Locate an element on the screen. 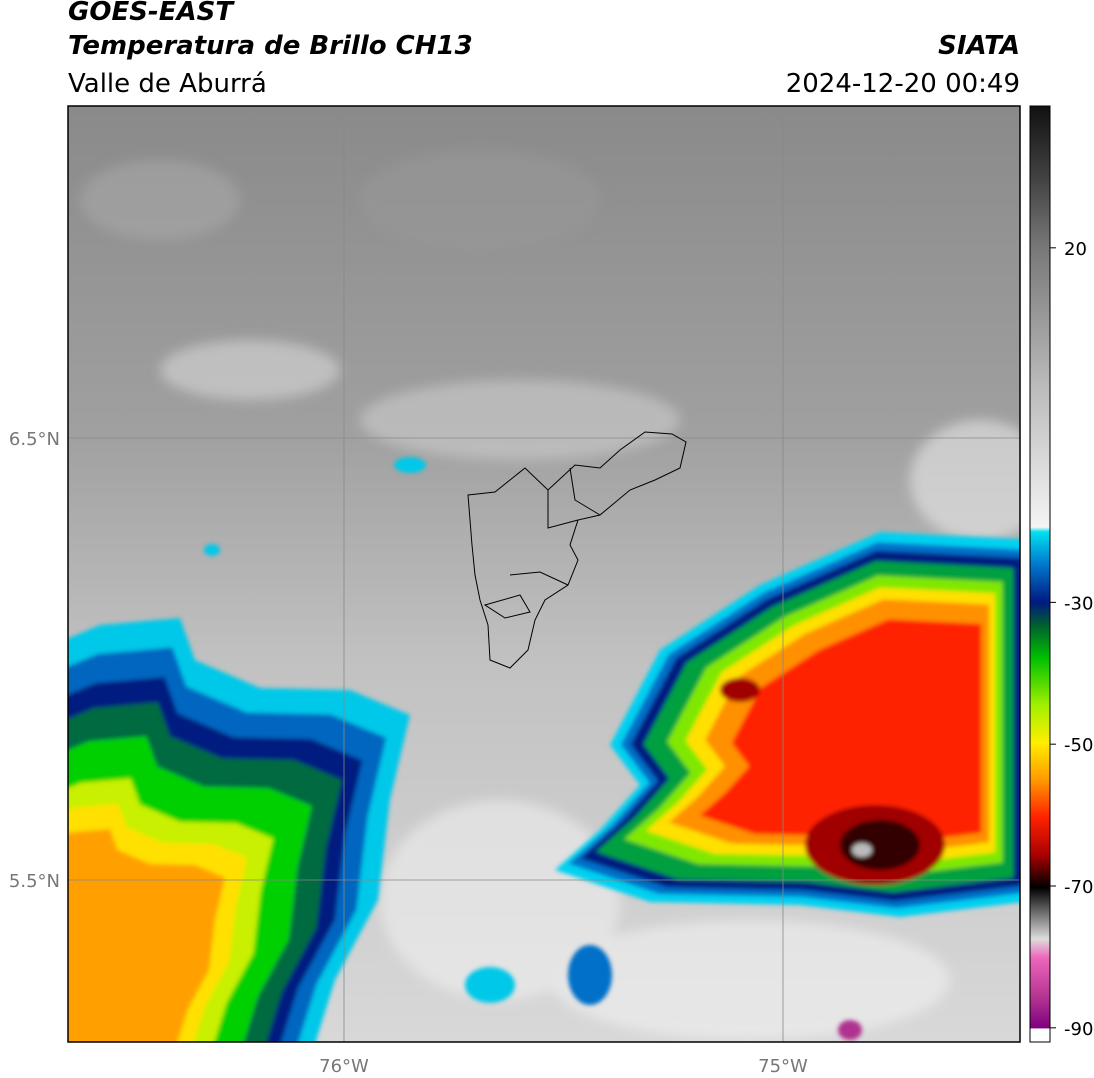 The height and width of the screenshot is (1078, 1094). lat-label: 6.5°N is located at coordinates (34, 439).